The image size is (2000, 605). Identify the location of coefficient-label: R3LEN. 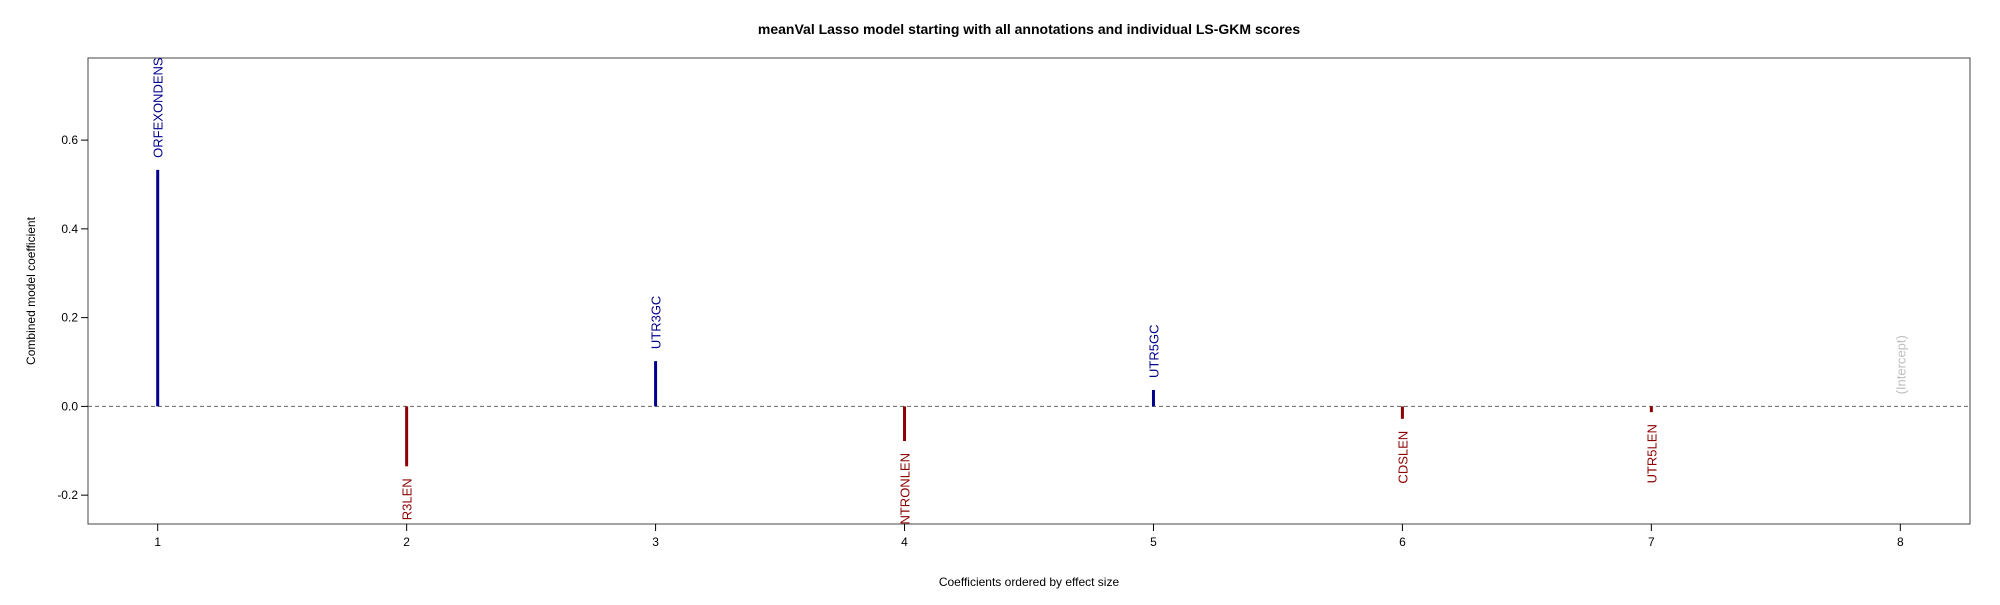
(407, 499).